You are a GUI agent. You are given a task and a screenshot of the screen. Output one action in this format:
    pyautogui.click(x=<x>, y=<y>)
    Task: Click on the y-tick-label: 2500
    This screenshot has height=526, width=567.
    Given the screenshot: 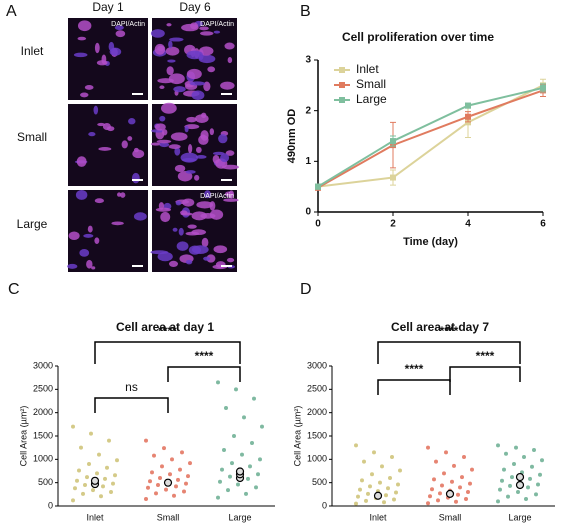 What is the action you would take?
    pyautogui.click(x=43, y=389)
    